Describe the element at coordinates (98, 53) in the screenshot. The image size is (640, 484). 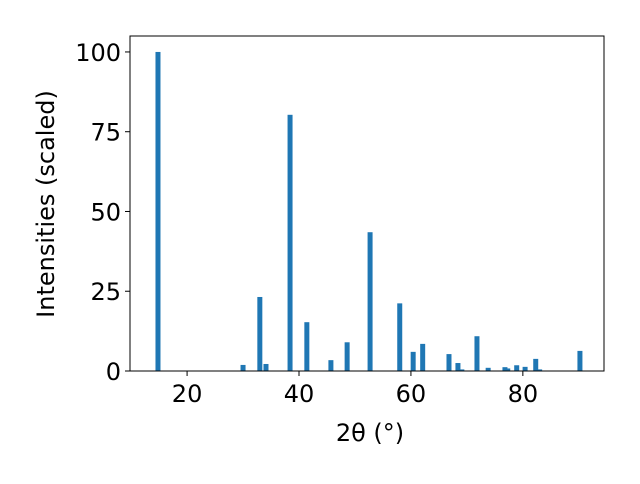
I see `y-tick-label: 100` at that location.